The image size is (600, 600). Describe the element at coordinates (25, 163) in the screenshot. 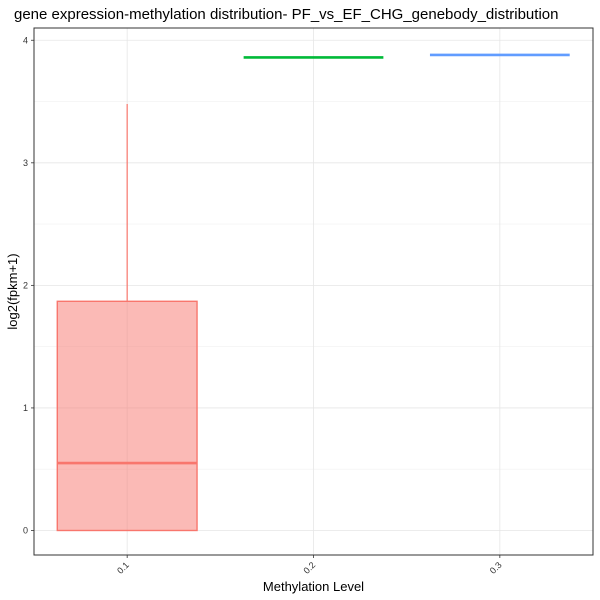

I see `y-tick-label: 3` at that location.